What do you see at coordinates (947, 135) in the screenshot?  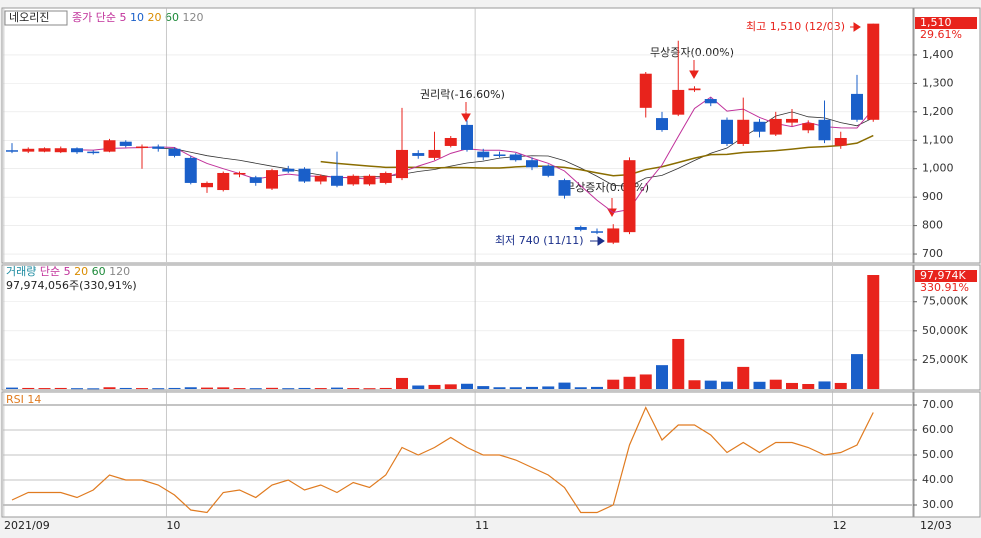 I see `price-axis` at bounding box center [947, 135].